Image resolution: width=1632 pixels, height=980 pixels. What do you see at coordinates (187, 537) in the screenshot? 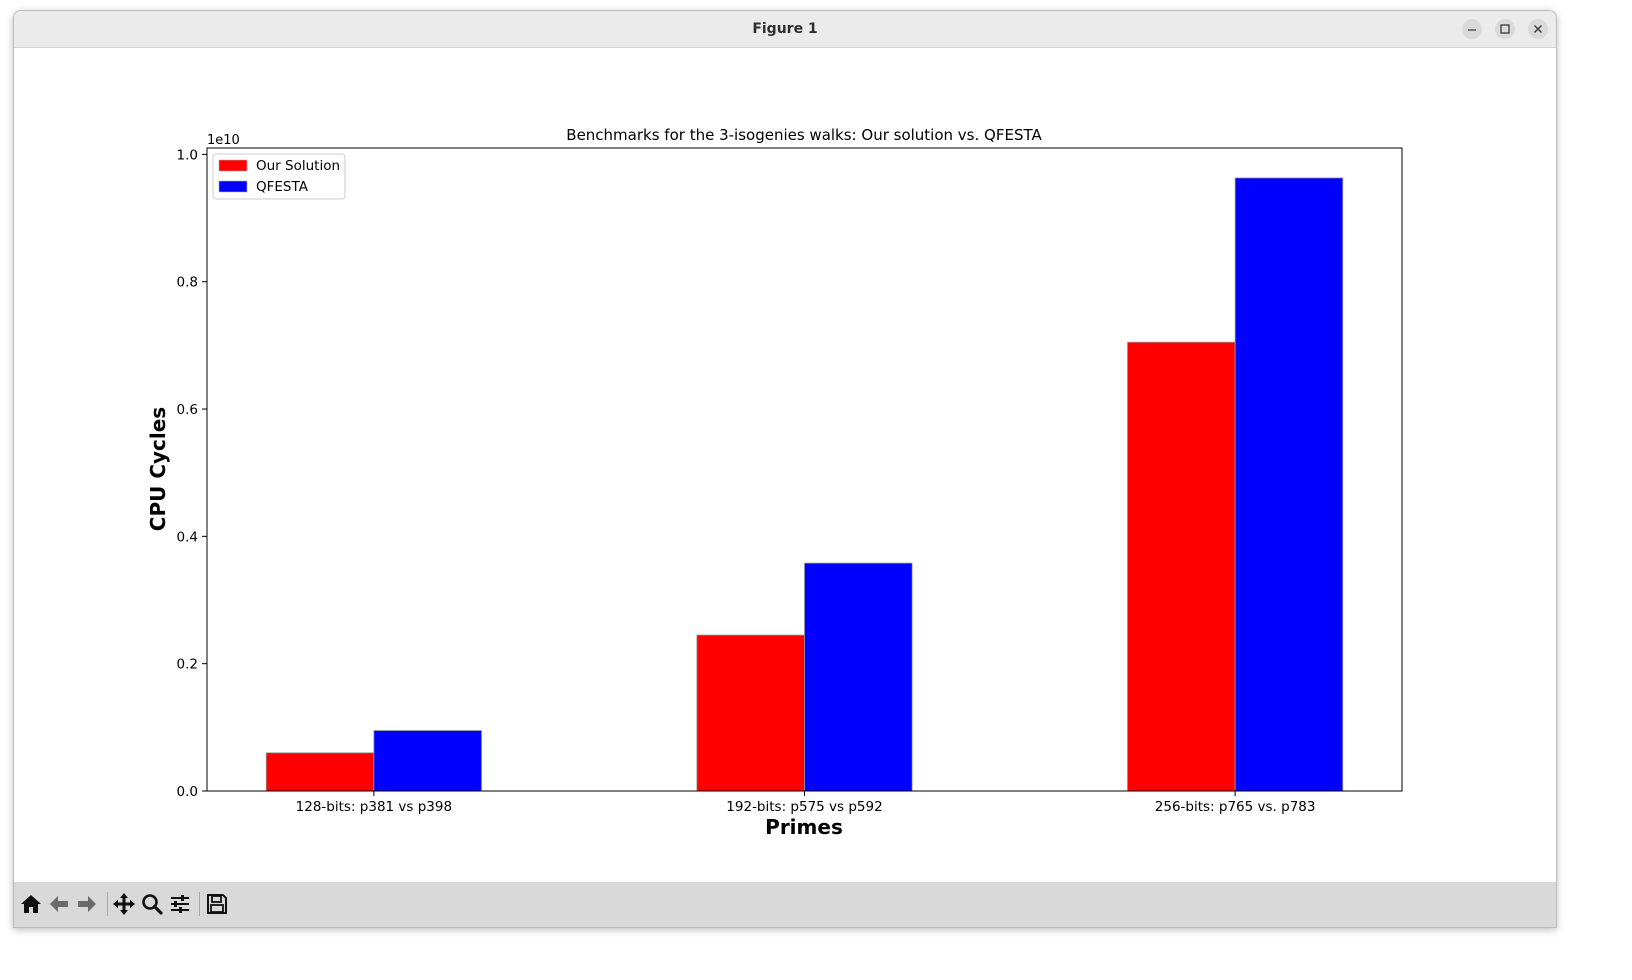
I see `y-tick-label: 0.4` at bounding box center [187, 537].